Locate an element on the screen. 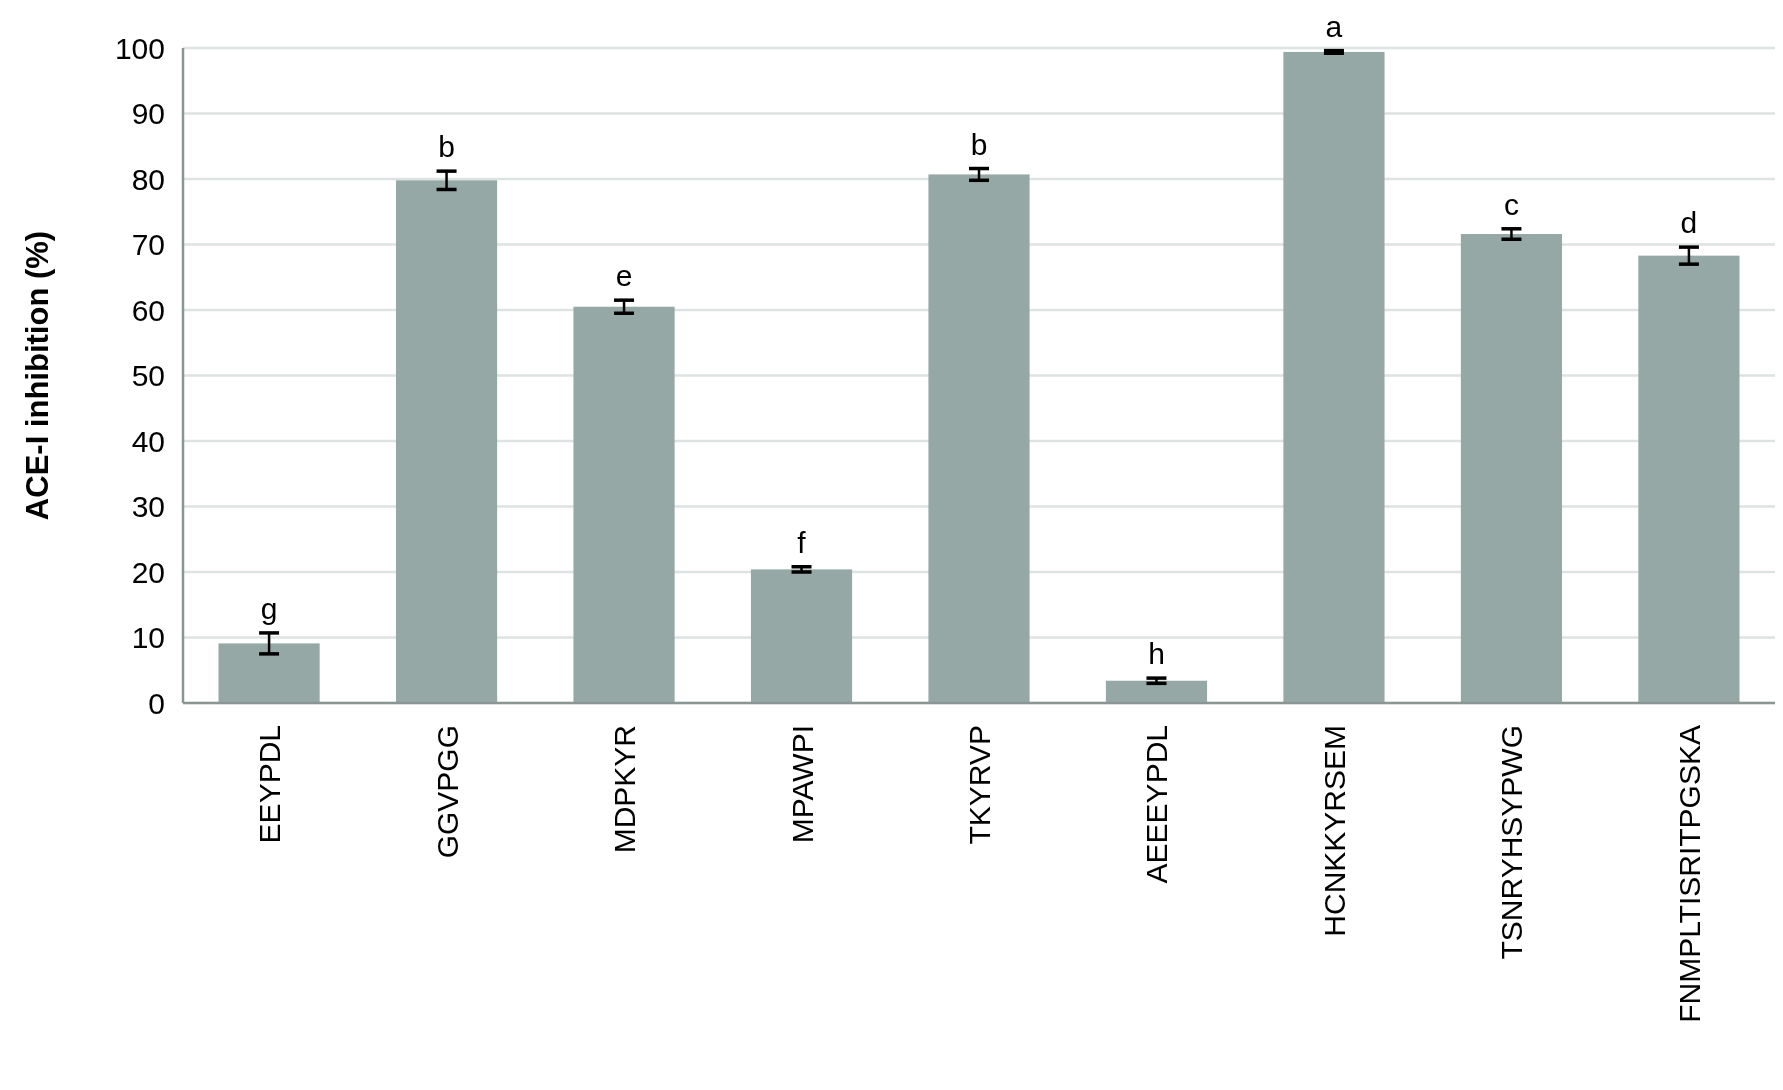 The image size is (1783, 1090). y-tick-label: 0 is located at coordinates (156, 703).